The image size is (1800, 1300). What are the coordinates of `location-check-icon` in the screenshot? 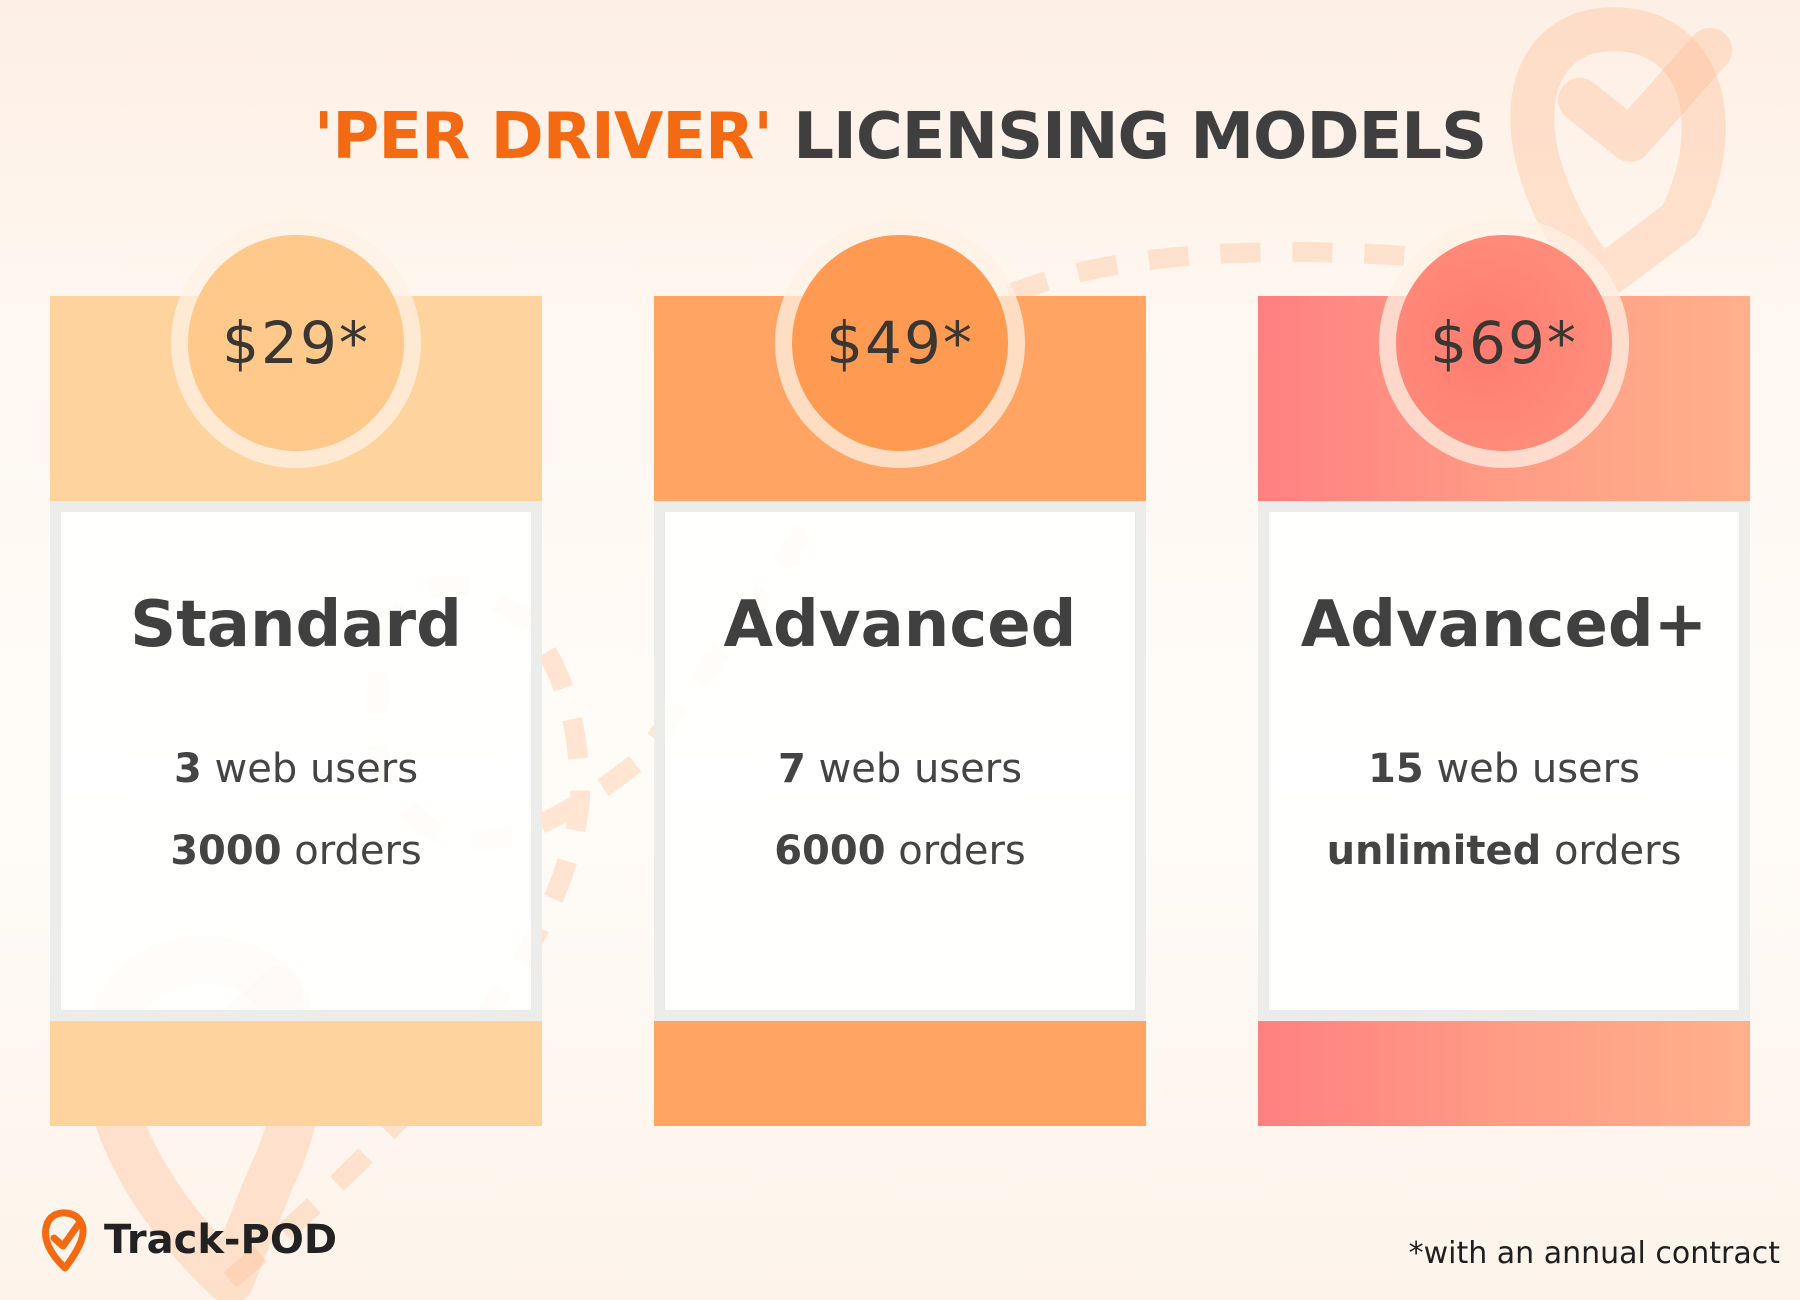 It's located at (64, 1240).